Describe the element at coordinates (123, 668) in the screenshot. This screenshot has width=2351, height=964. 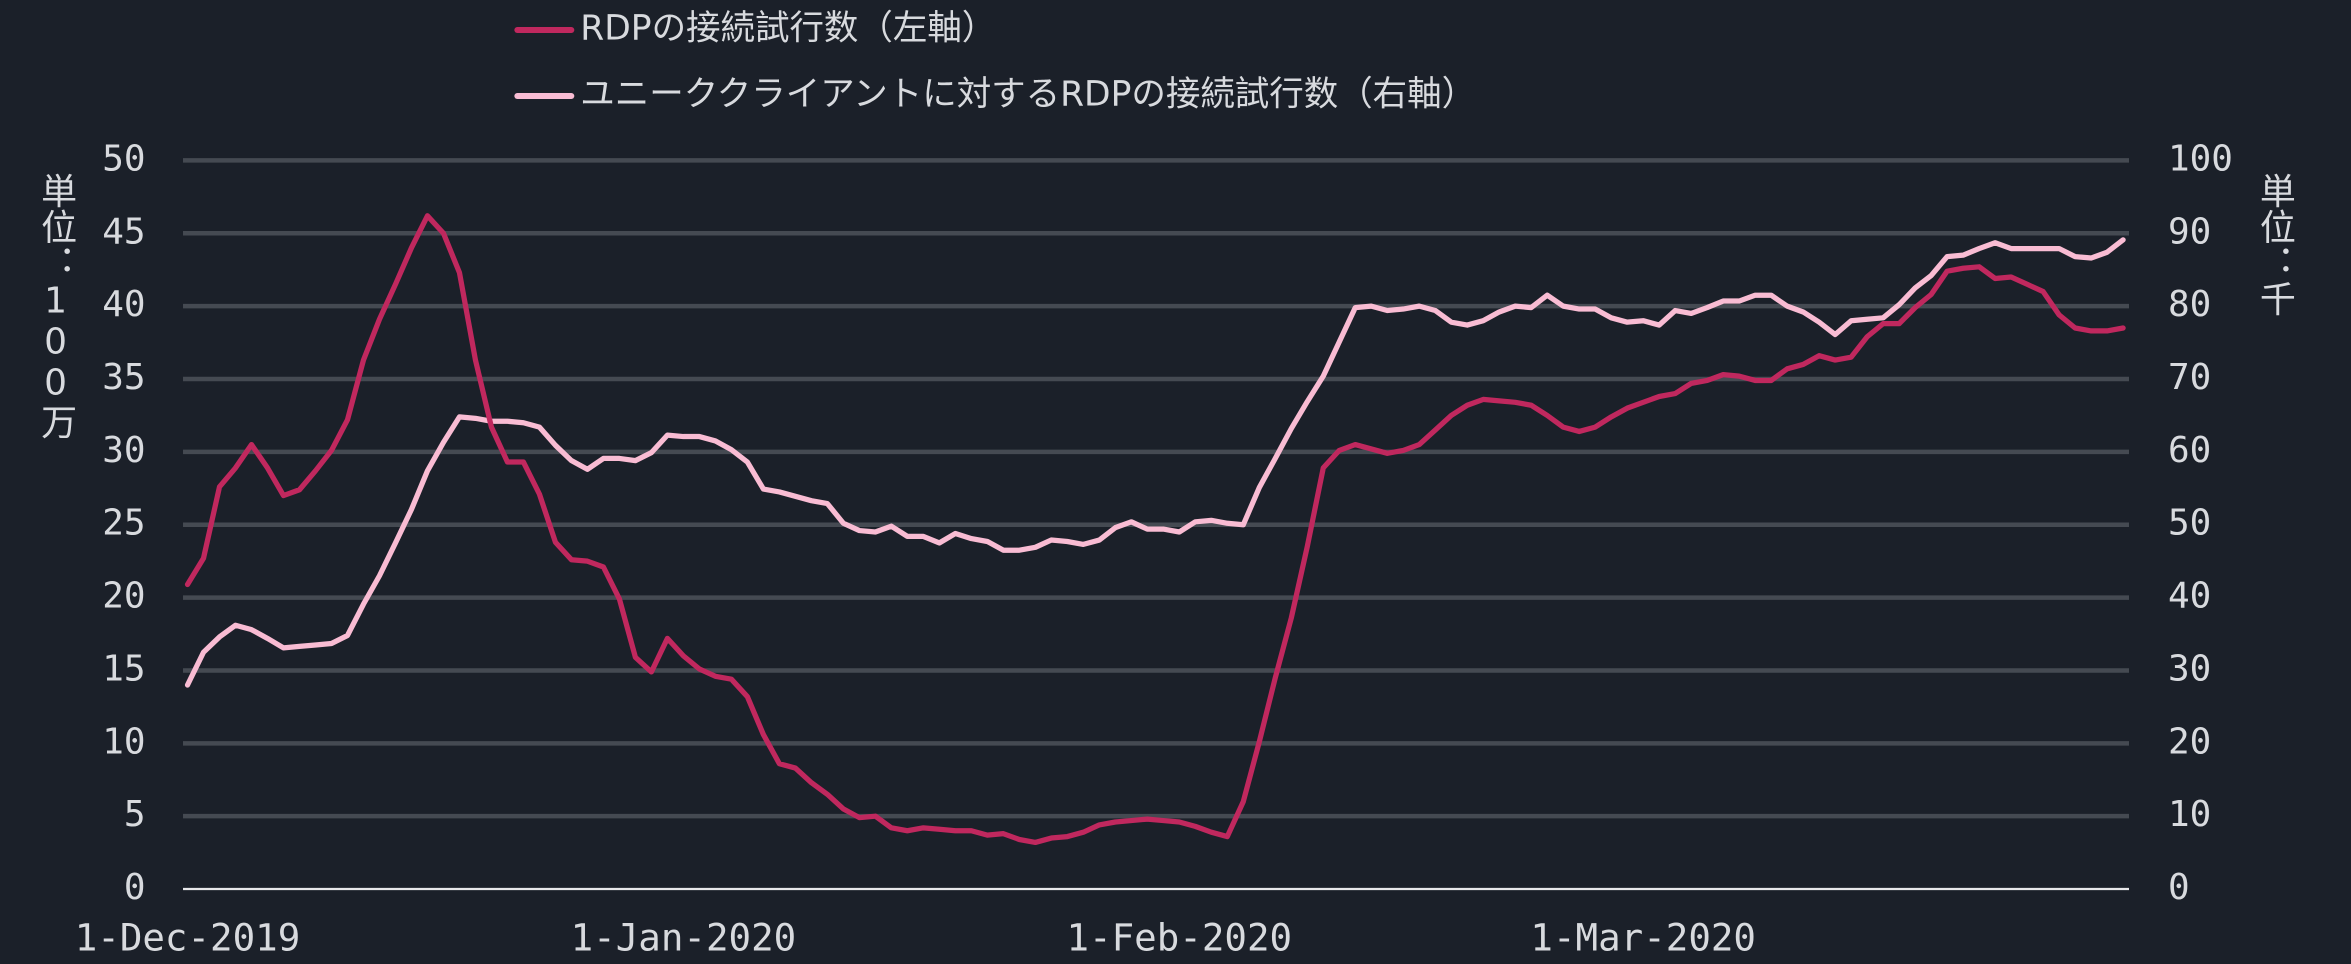
I see `y-tick-label: 15` at that location.